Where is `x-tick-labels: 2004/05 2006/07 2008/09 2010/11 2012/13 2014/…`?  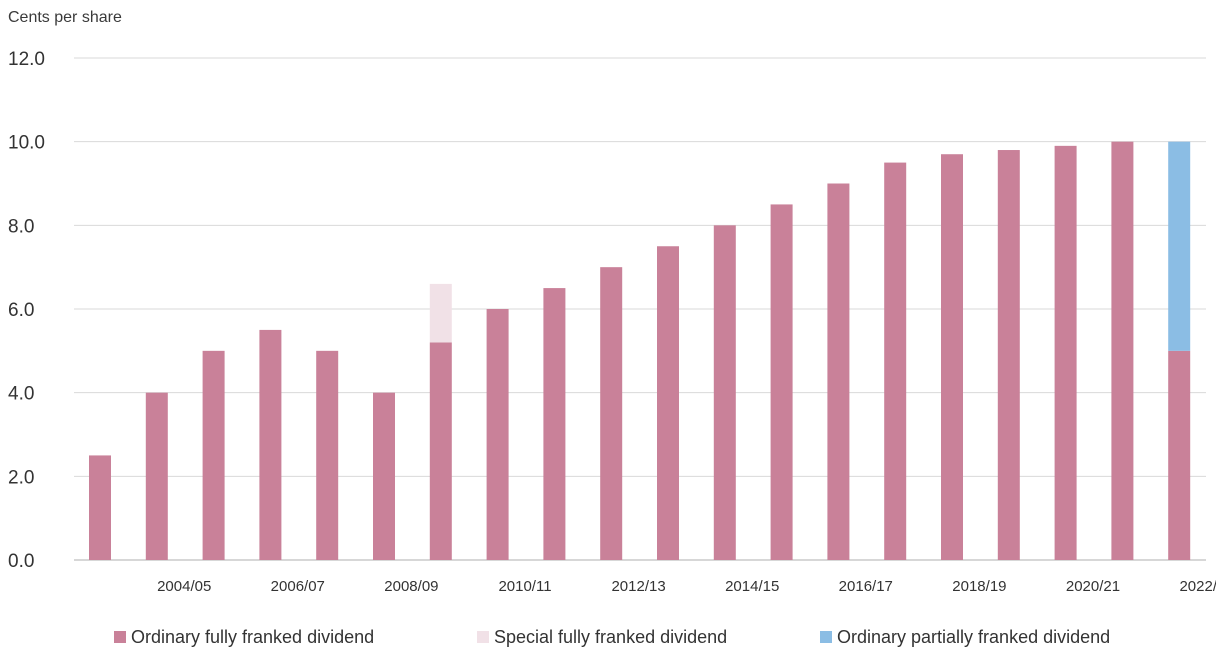 x-tick-labels: 2004/05 2006/07 2008/09 2010/11 2012/13 2014/… is located at coordinates (686, 586).